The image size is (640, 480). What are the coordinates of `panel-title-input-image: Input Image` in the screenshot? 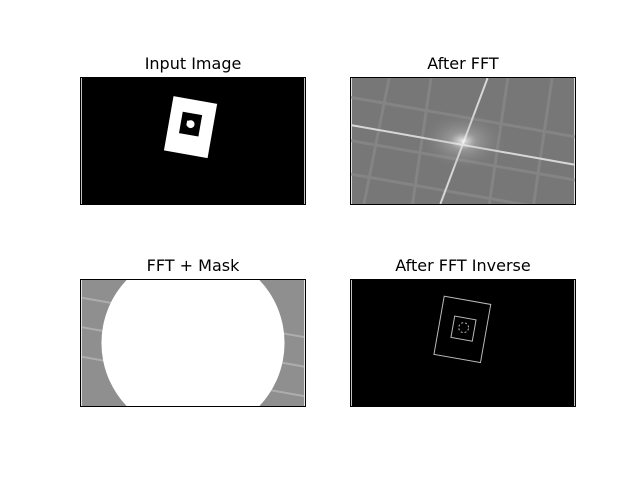 It's located at (193, 63).